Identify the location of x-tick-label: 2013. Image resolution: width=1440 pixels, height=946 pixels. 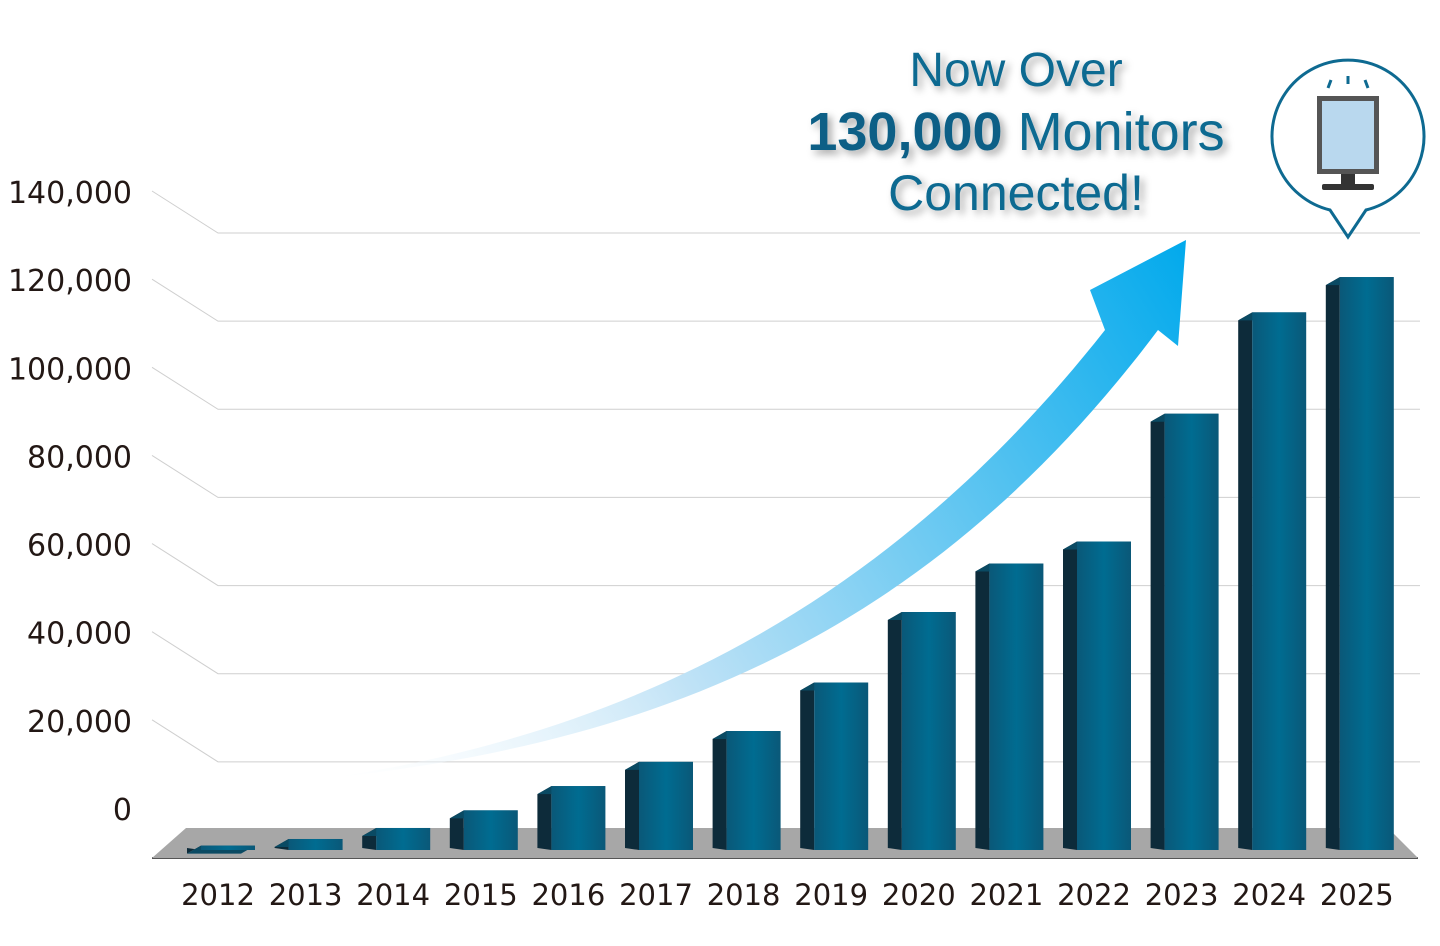
(306, 895).